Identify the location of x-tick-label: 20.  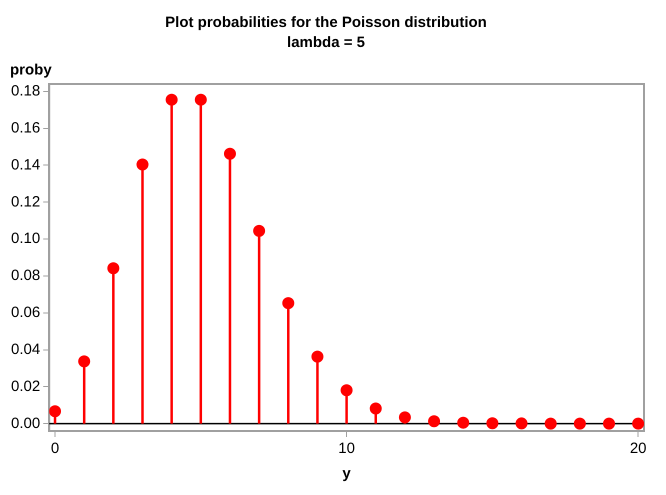
(638, 449).